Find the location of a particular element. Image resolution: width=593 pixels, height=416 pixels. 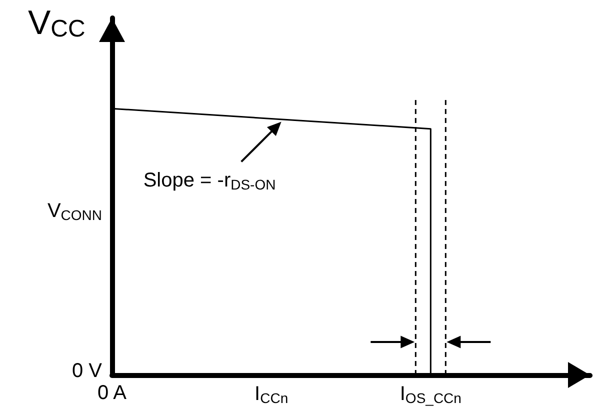

text: 0 V is located at coordinates (87, 371).